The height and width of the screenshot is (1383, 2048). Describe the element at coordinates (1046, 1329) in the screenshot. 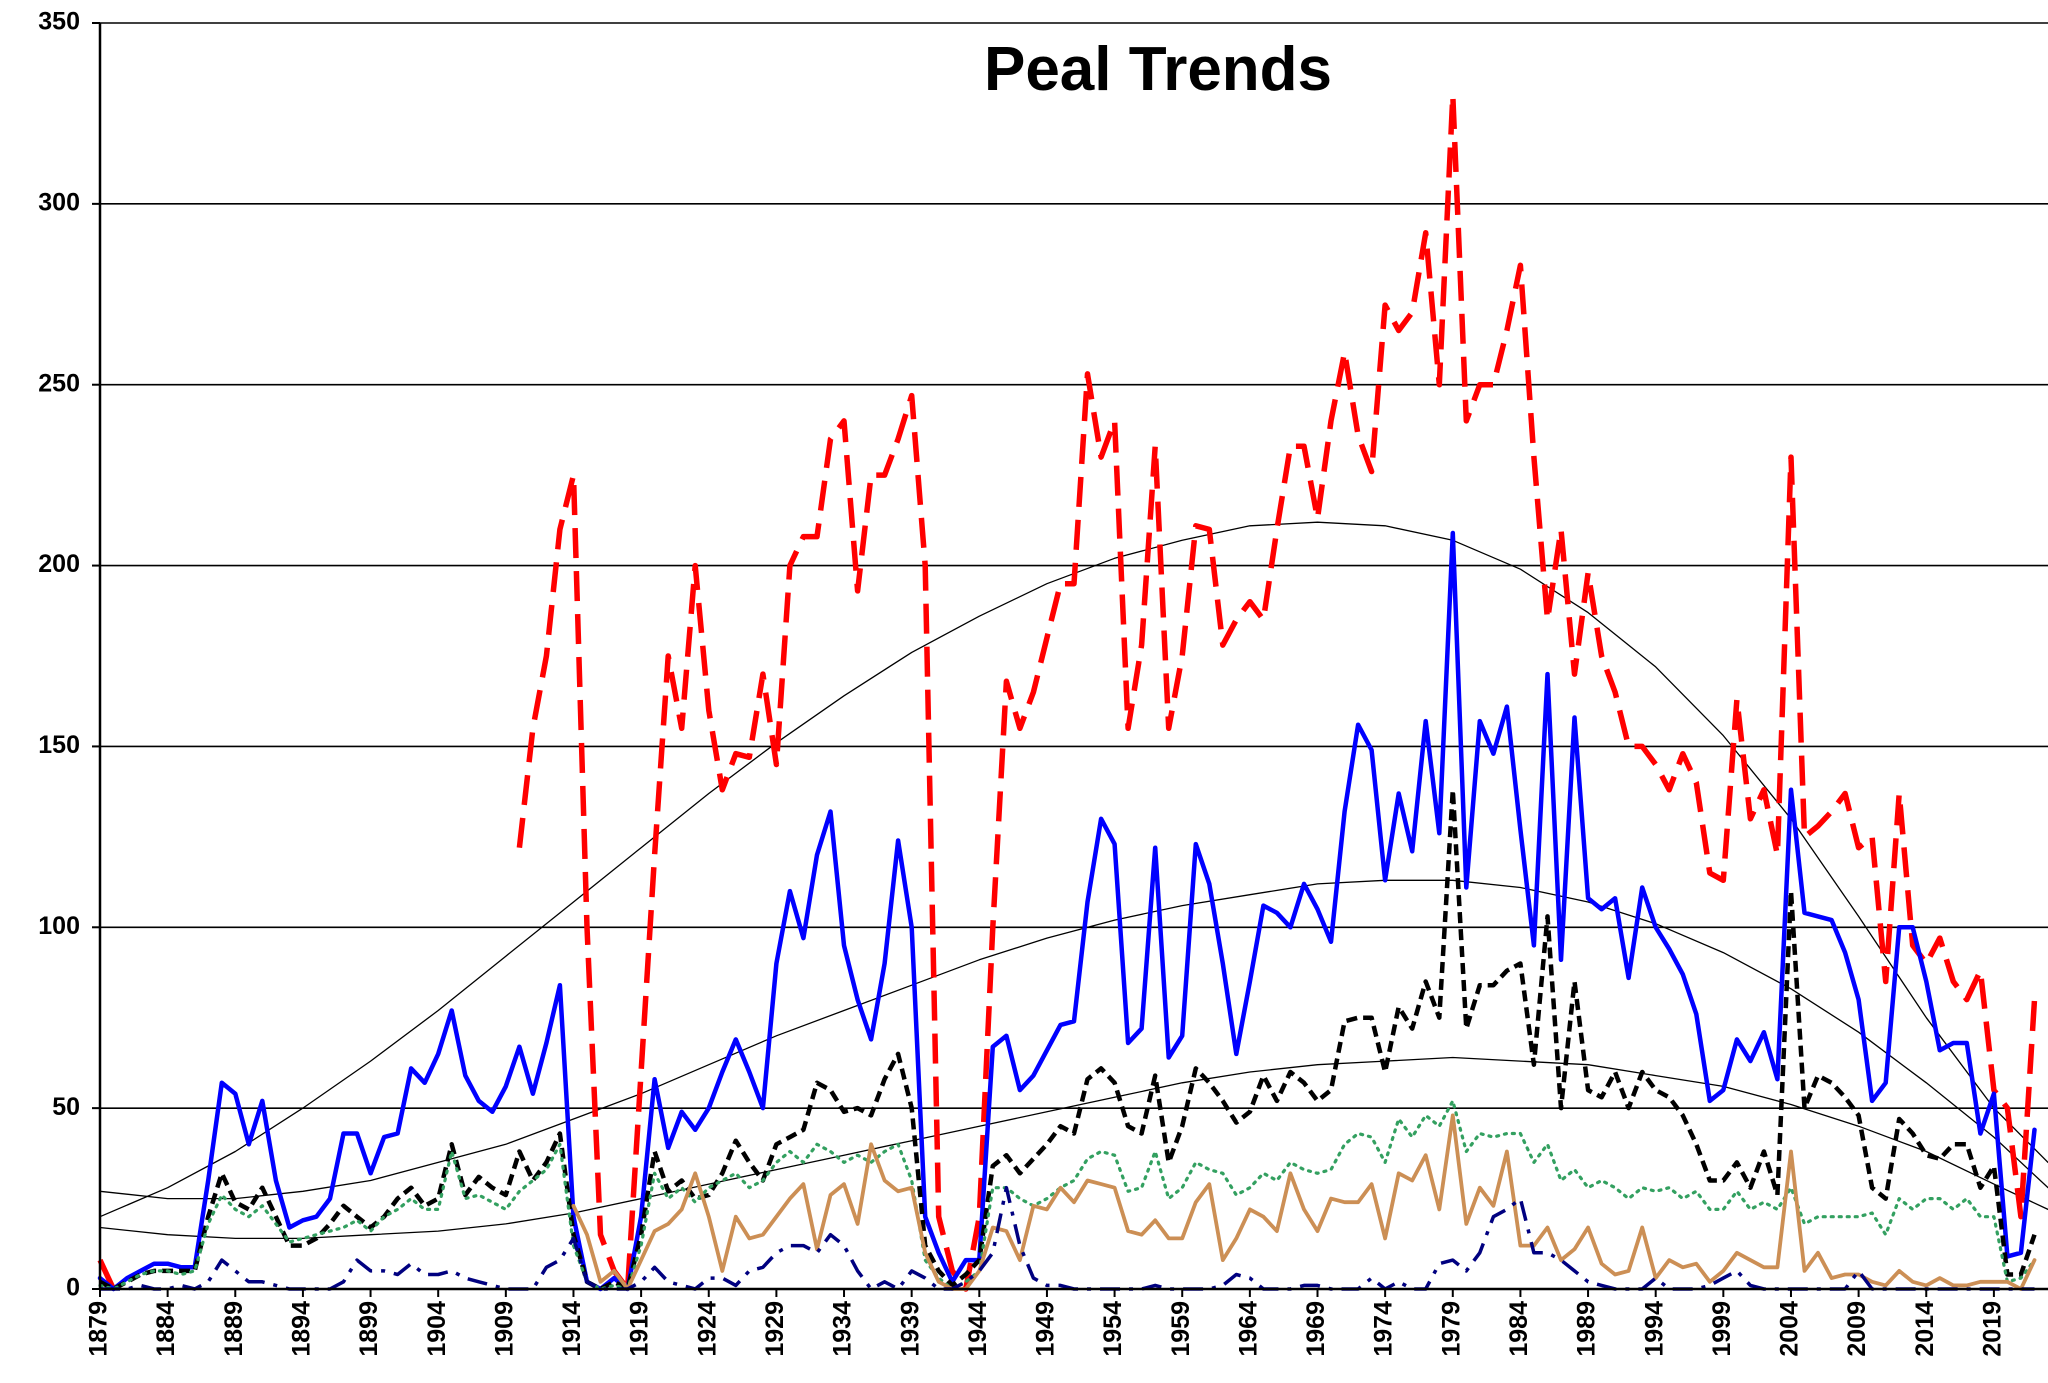

I see `x-tick-label: 1949` at that location.